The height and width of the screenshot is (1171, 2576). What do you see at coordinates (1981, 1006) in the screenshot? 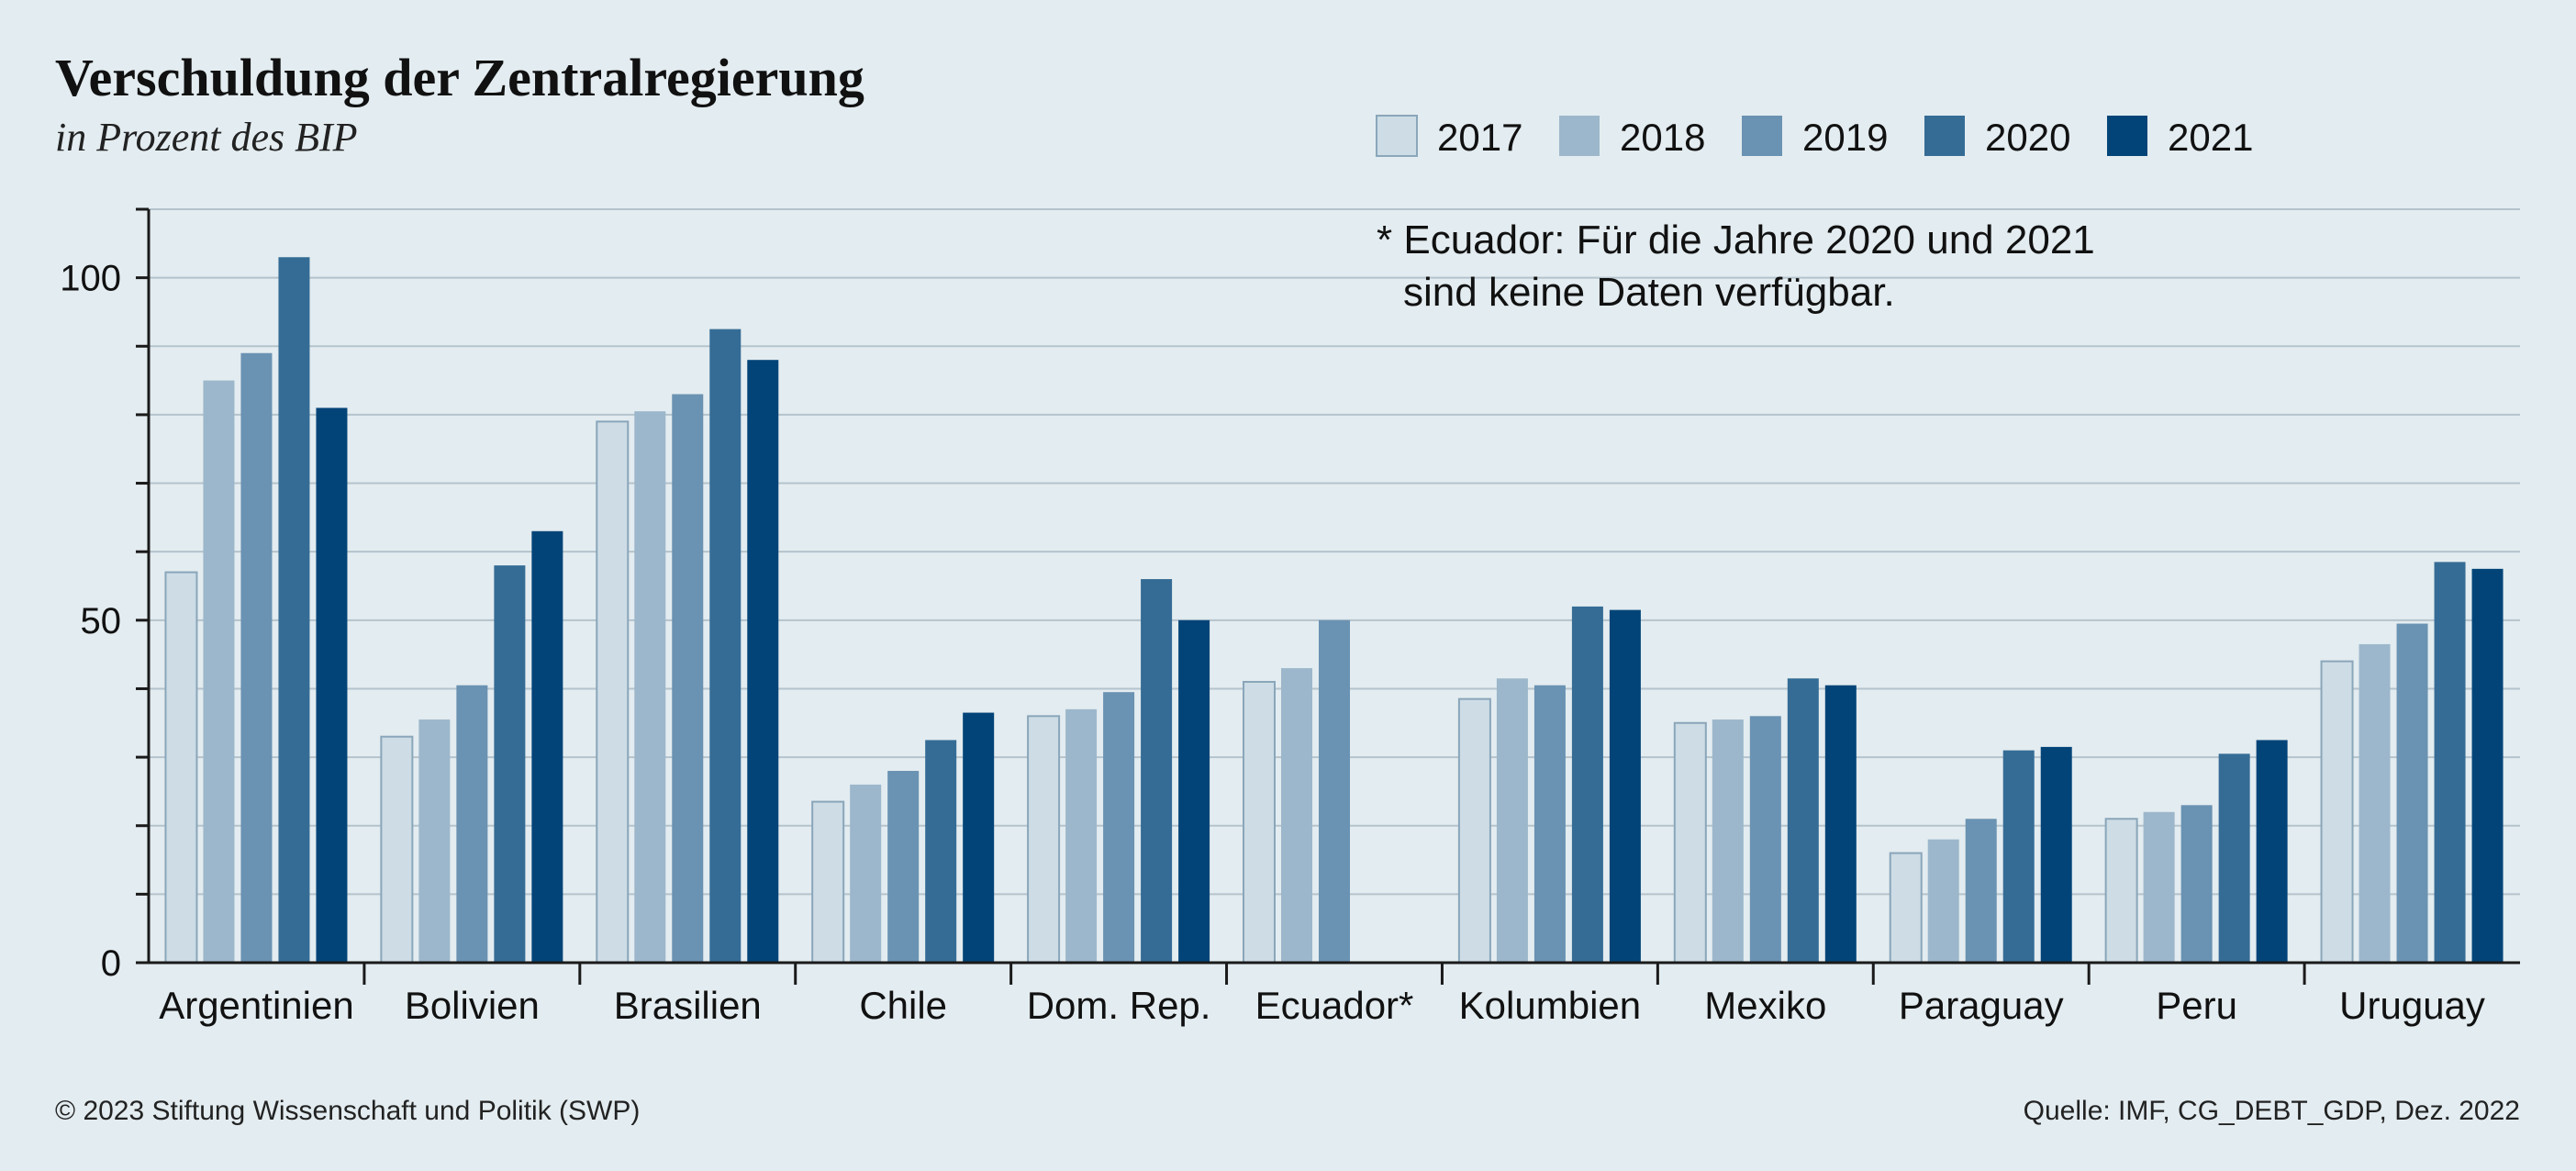
I see `x-tick-label: Paraguay` at bounding box center [1981, 1006].